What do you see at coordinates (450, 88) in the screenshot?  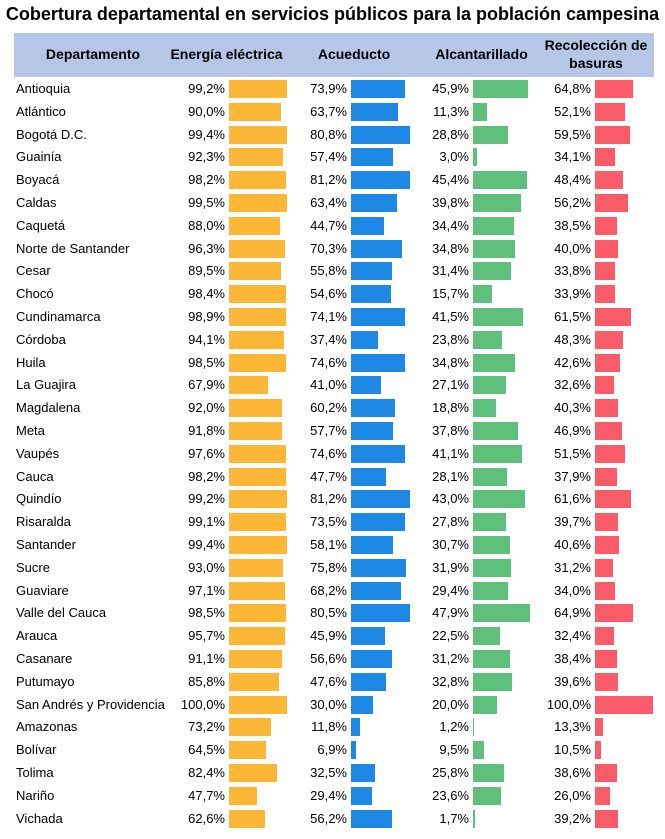 I see `alcantarillado-value-label: 45,9%` at bounding box center [450, 88].